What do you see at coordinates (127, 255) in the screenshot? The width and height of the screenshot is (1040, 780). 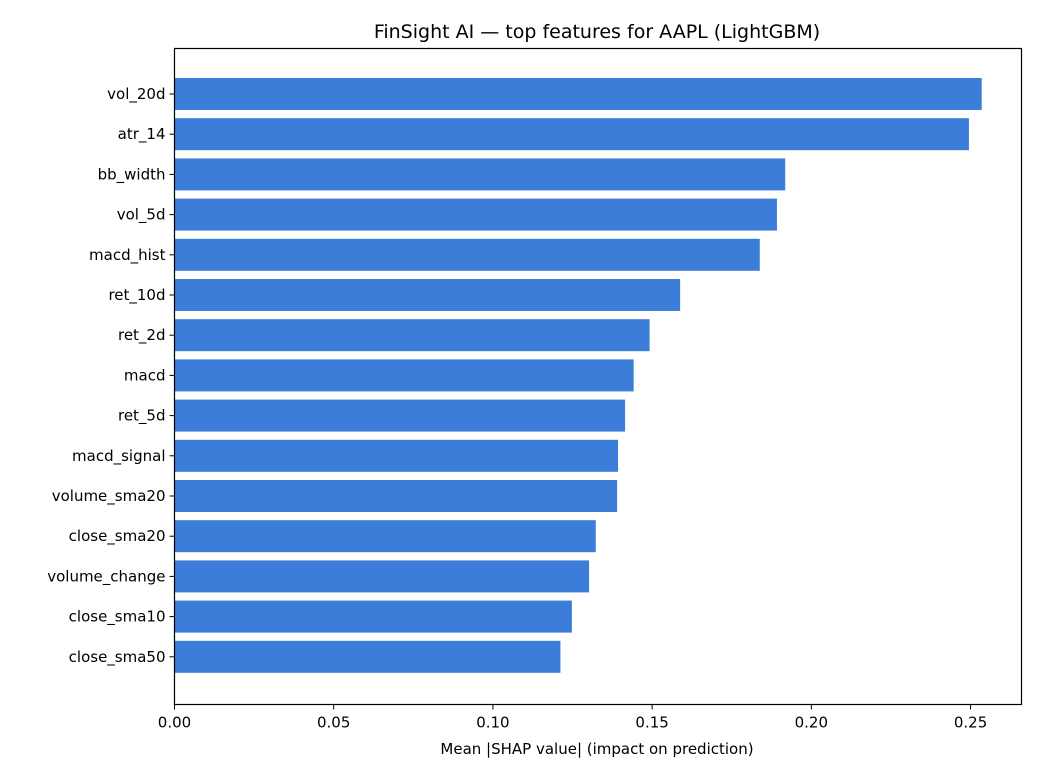 I see `y-tick-label: macd_hist` at bounding box center [127, 255].